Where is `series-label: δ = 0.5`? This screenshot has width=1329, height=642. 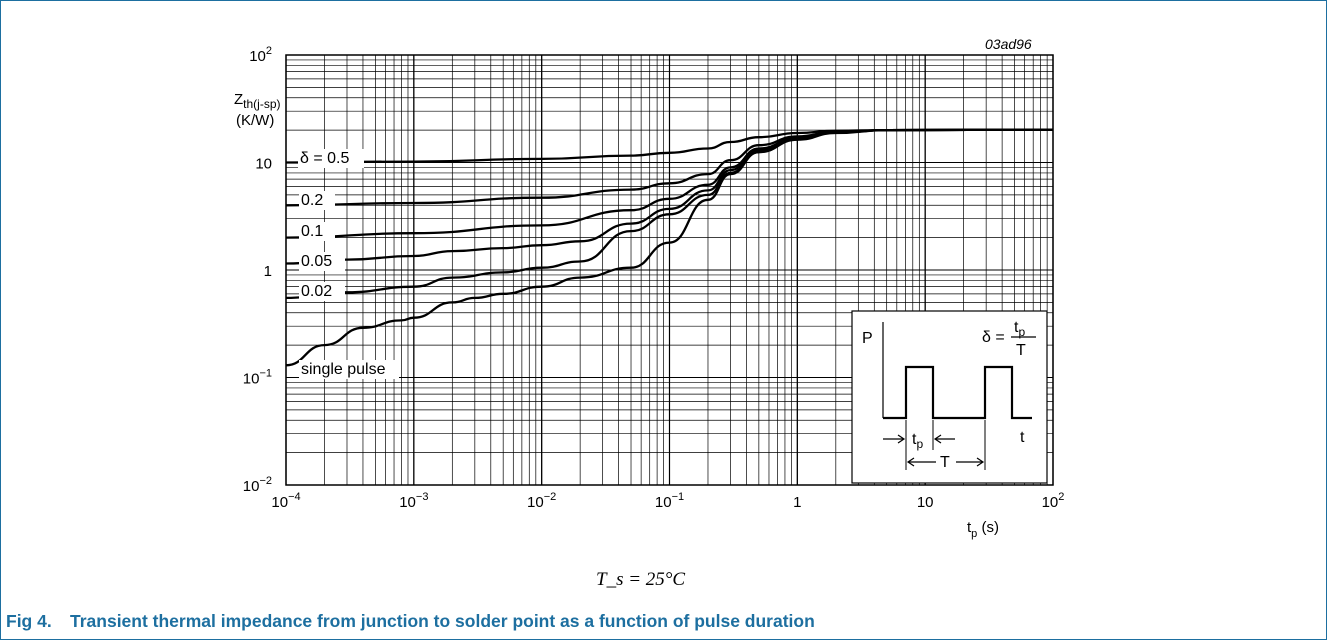 series-label: δ = 0.5 is located at coordinates (324, 158).